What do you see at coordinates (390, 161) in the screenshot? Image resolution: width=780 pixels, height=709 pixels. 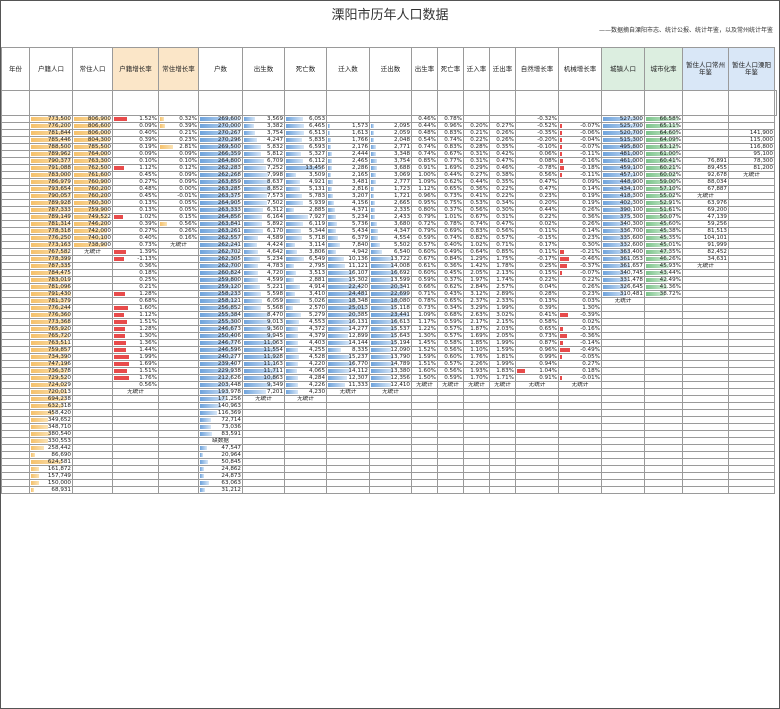 I see `data-cell: 3,754` at bounding box center [390, 161].